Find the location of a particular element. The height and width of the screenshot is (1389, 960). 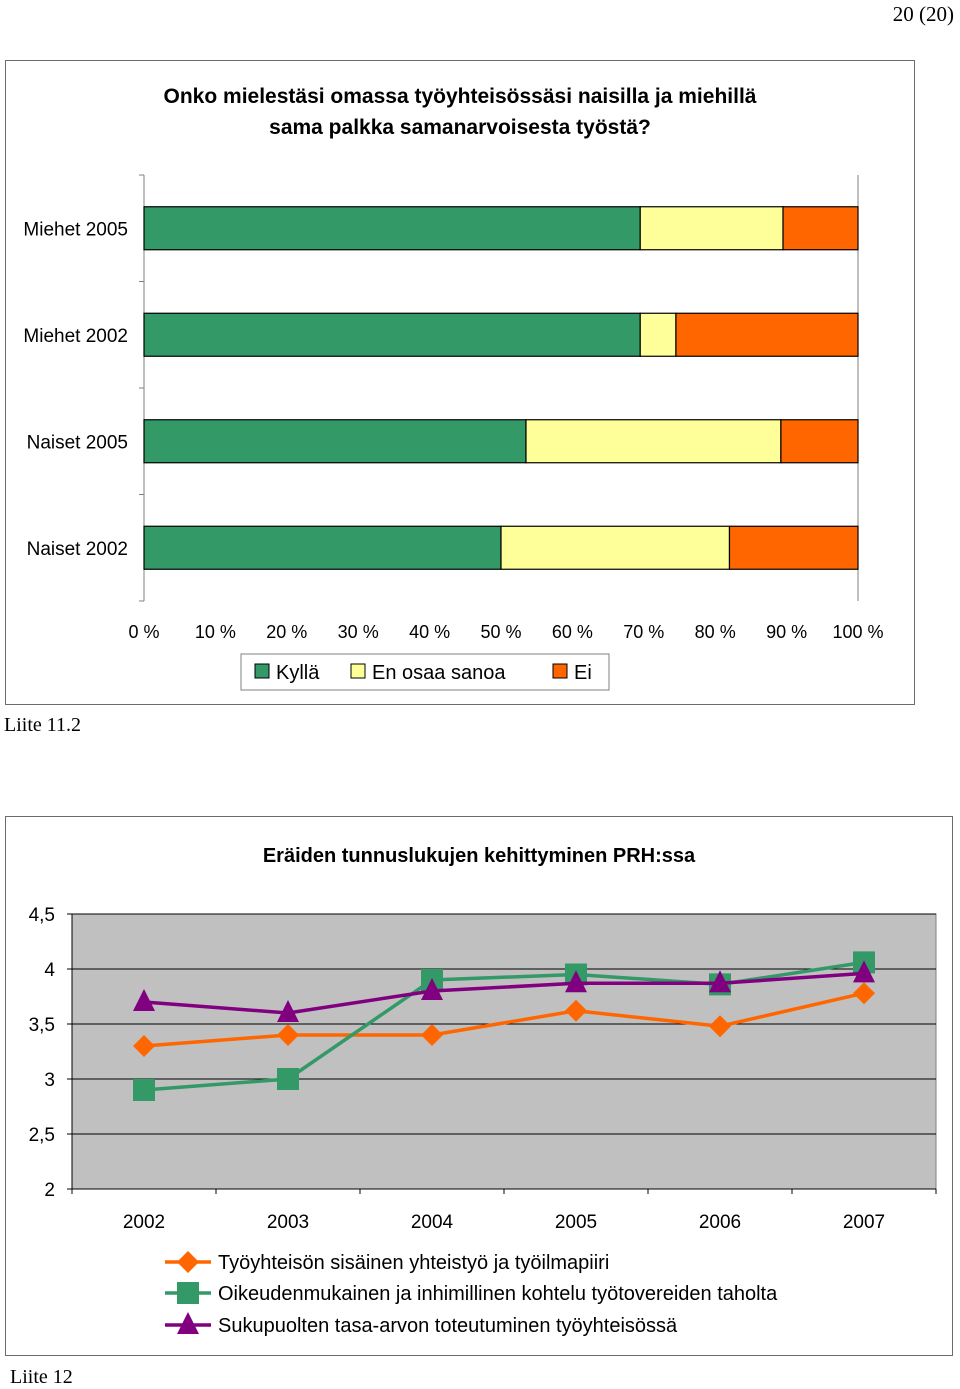

bar-category-label-naiset-2002: Naiset 2002 is located at coordinates (77, 549).